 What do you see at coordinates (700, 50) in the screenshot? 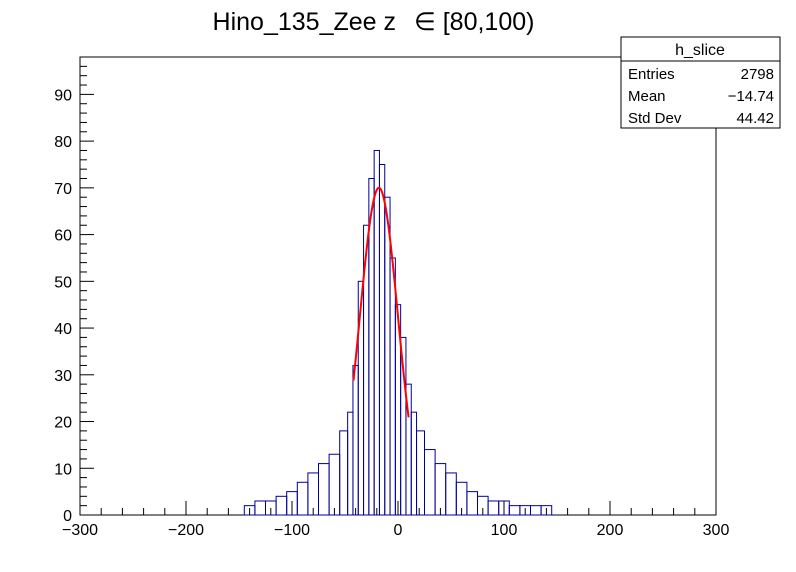
I see `stats-box-title: h_slice` at bounding box center [700, 50].